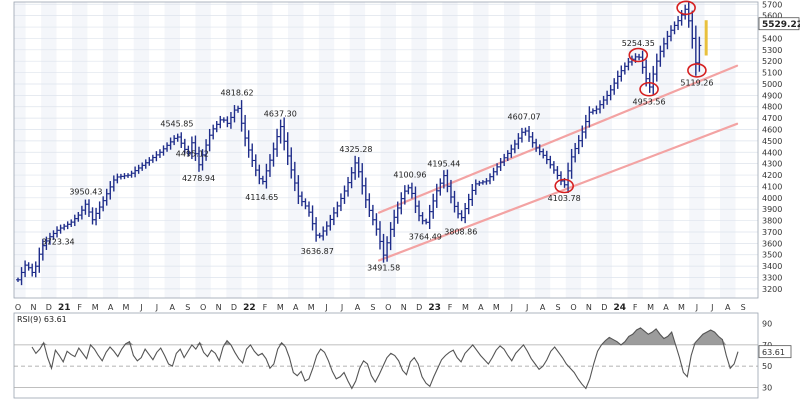 The height and width of the screenshot is (400, 800). I want to click on y-tick-label: 5400, so click(772, 38).